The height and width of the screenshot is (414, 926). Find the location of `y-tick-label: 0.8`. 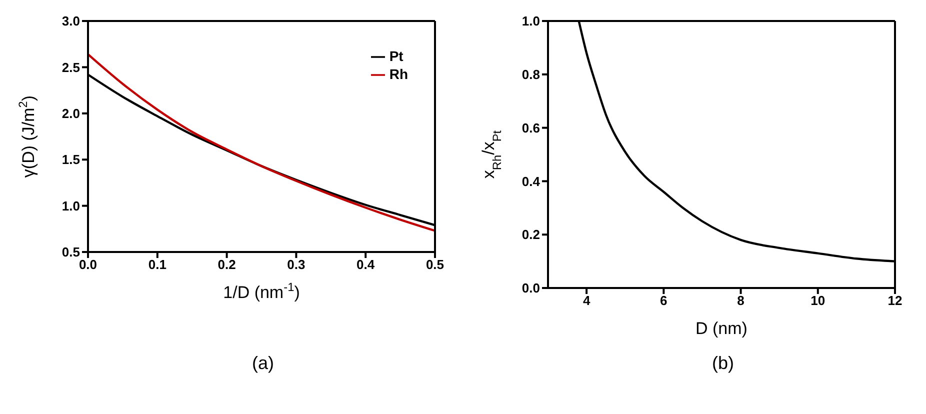

y-tick-label: 0.8 is located at coordinates (531, 74).